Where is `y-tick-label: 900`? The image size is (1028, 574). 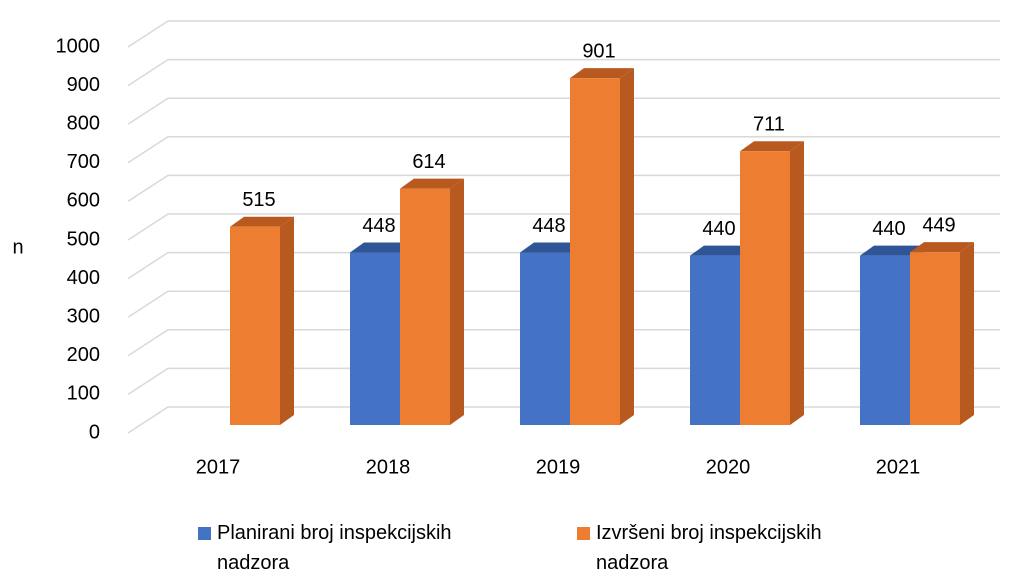 y-tick-label: 900 is located at coordinates (83, 85).